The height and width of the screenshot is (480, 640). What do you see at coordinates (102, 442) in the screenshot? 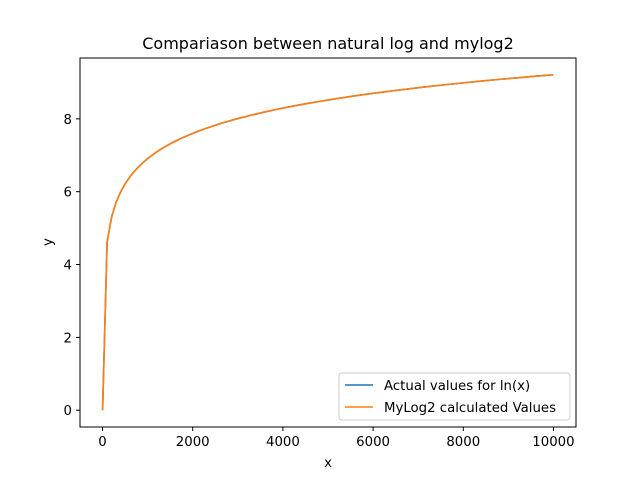
I see `x-tick-label: 0` at bounding box center [102, 442].